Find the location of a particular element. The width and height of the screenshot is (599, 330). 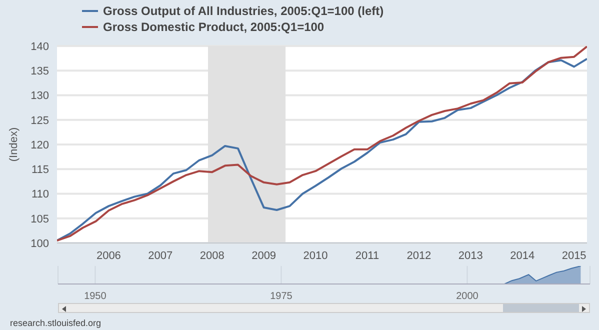

x-tick-label: 2010 is located at coordinates (315, 256).